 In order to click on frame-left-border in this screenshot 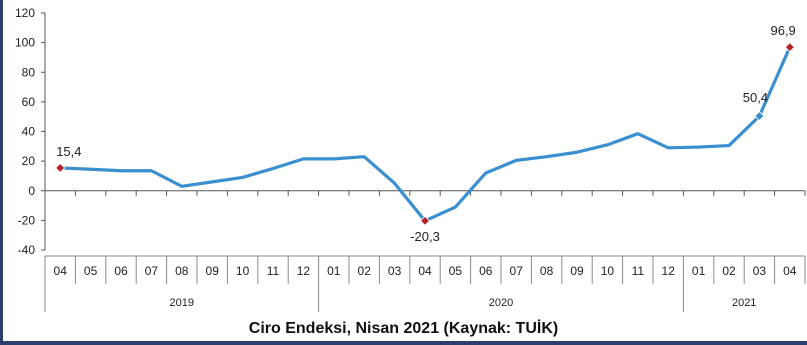, I will do `click(1, 172)`.